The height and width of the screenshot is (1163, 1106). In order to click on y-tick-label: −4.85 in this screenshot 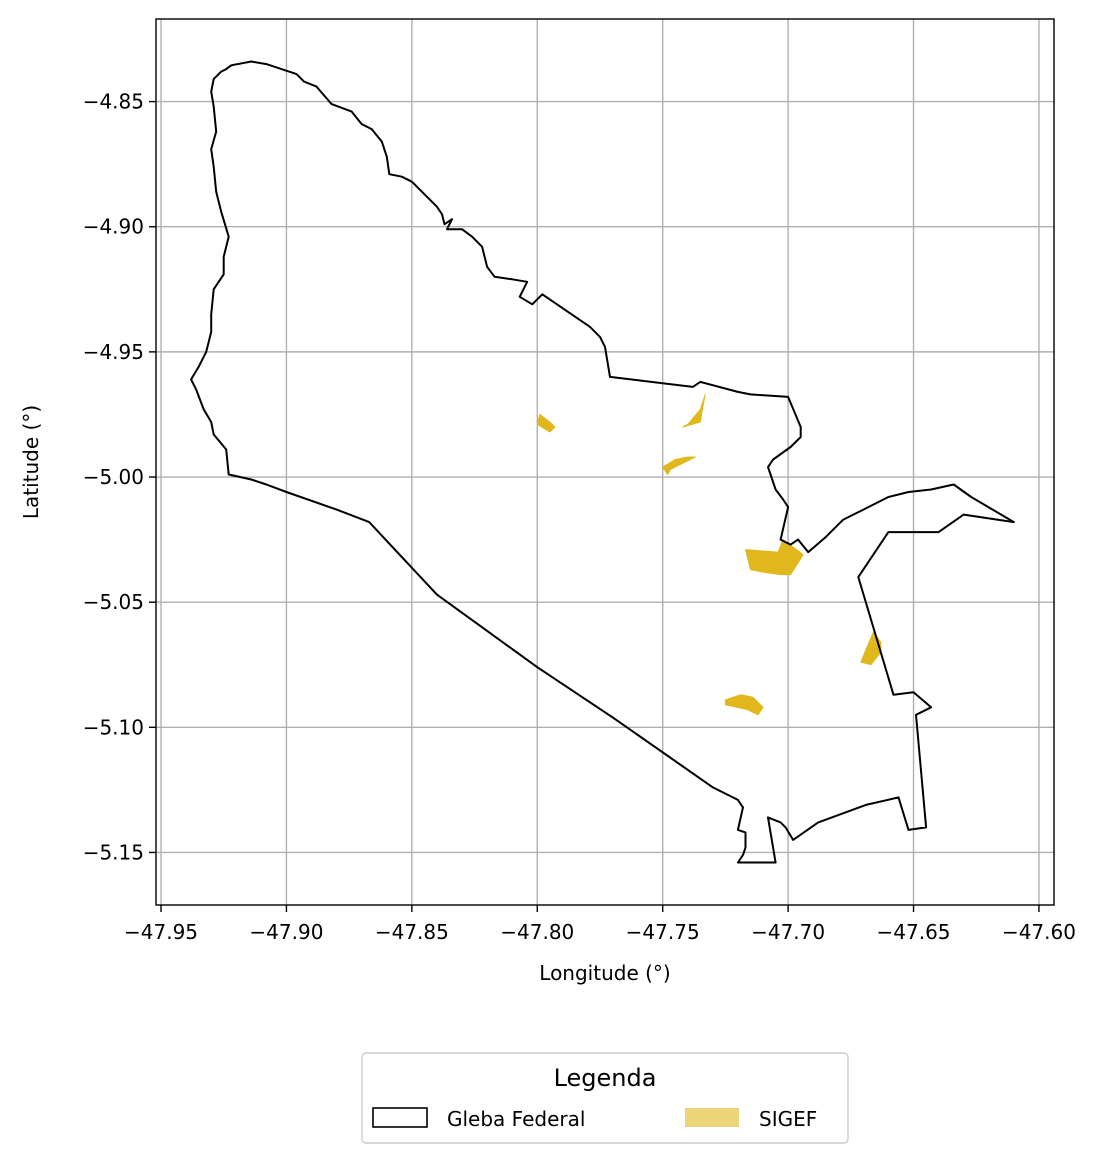, I will do `click(113, 102)`.